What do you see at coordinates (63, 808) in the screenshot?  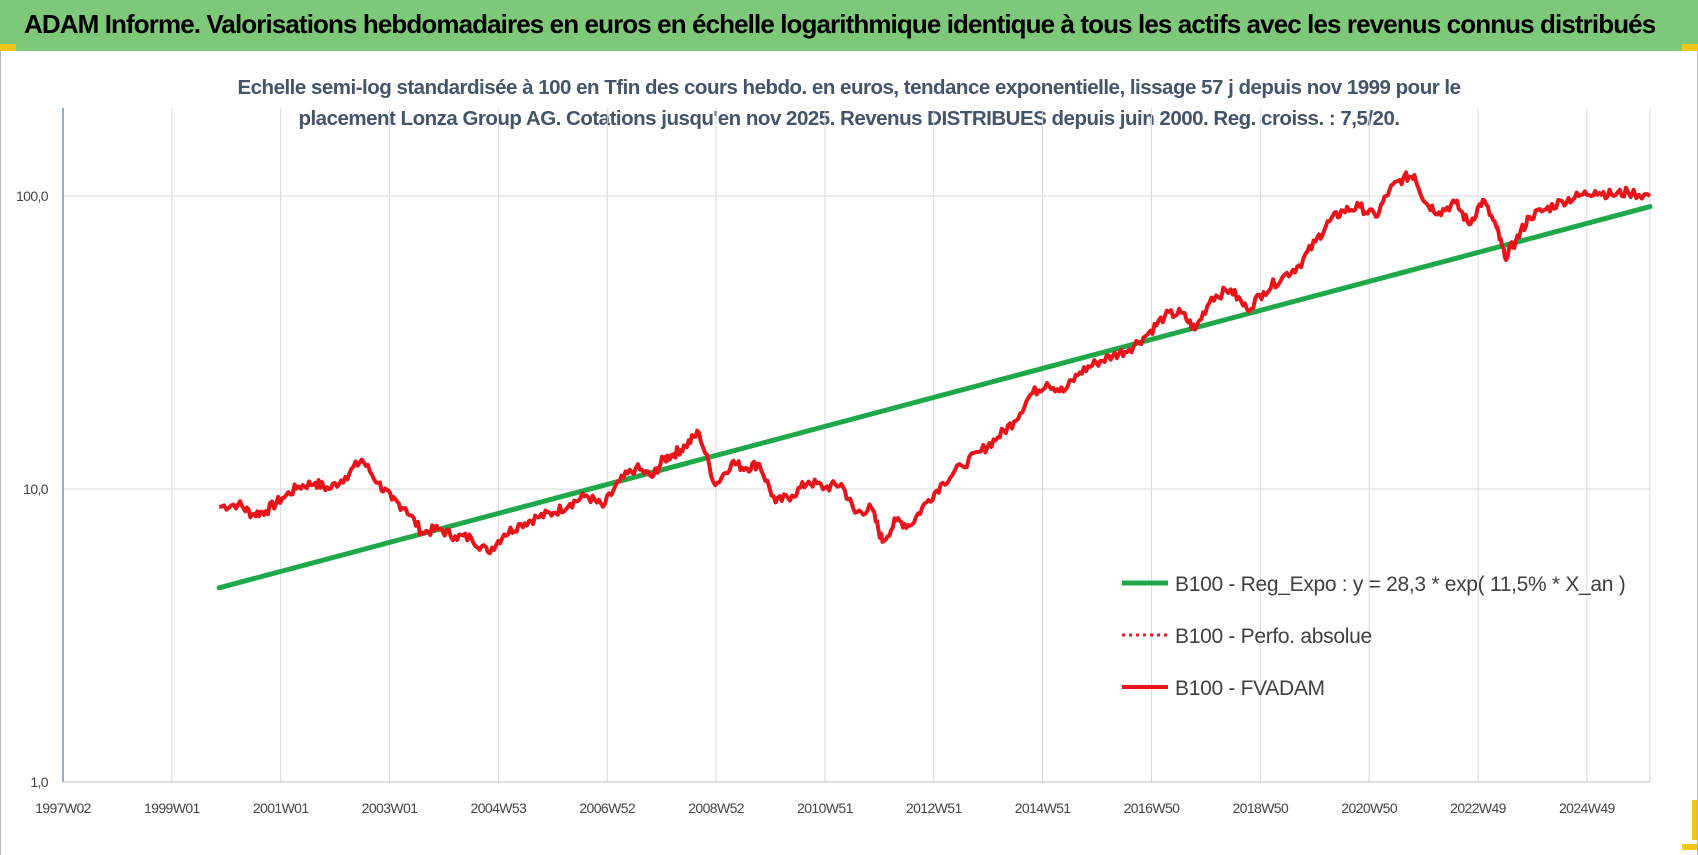 I see `x-tick-label: 1997W02` at bounding box center [63, 808].